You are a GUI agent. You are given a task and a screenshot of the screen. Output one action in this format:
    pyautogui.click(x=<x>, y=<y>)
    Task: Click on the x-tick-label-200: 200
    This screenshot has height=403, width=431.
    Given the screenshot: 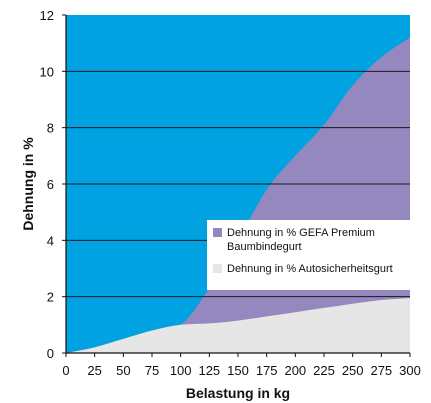 What is the action you would take?
    pyautogui.click(x=295, y=370)
    